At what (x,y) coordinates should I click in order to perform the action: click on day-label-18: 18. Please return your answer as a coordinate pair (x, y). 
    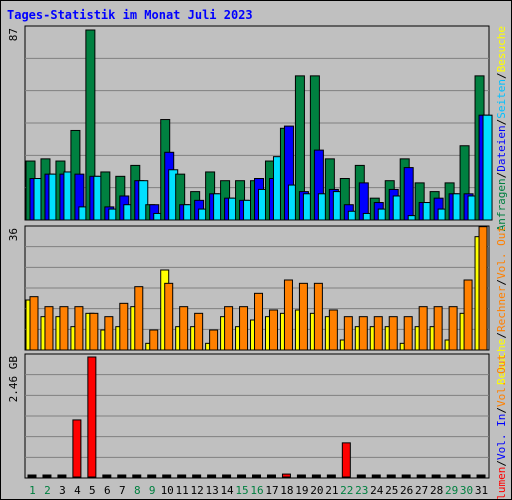
    Looking at the image, I should click on (286, 490).